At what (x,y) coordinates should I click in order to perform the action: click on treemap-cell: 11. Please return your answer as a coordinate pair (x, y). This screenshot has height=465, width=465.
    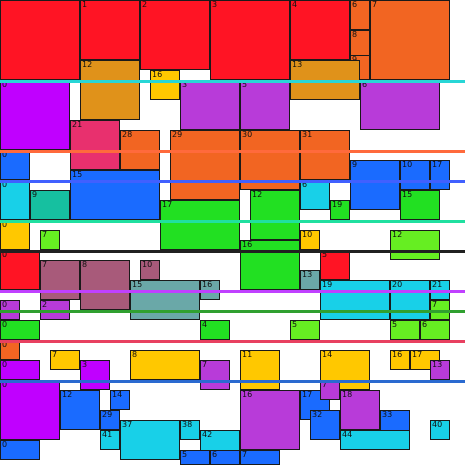
    Looking at the image, I should click on (260, 370).